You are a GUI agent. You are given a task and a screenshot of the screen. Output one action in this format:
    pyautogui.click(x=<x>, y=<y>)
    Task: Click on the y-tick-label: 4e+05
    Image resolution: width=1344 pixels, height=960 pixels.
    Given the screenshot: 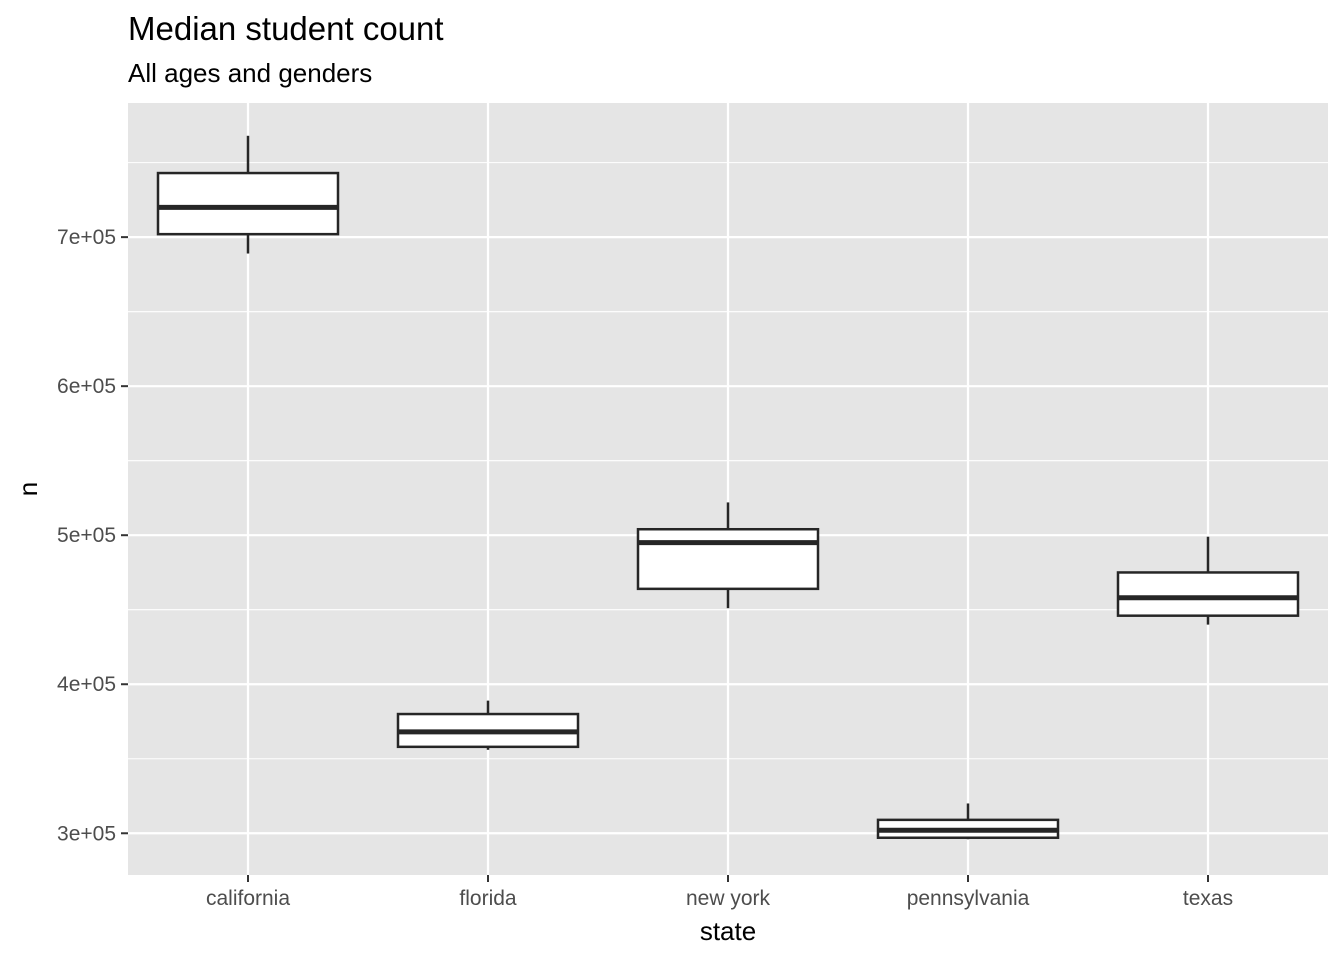 What is the action you would take?
    pyautogui.click(x=86, y=684)
    